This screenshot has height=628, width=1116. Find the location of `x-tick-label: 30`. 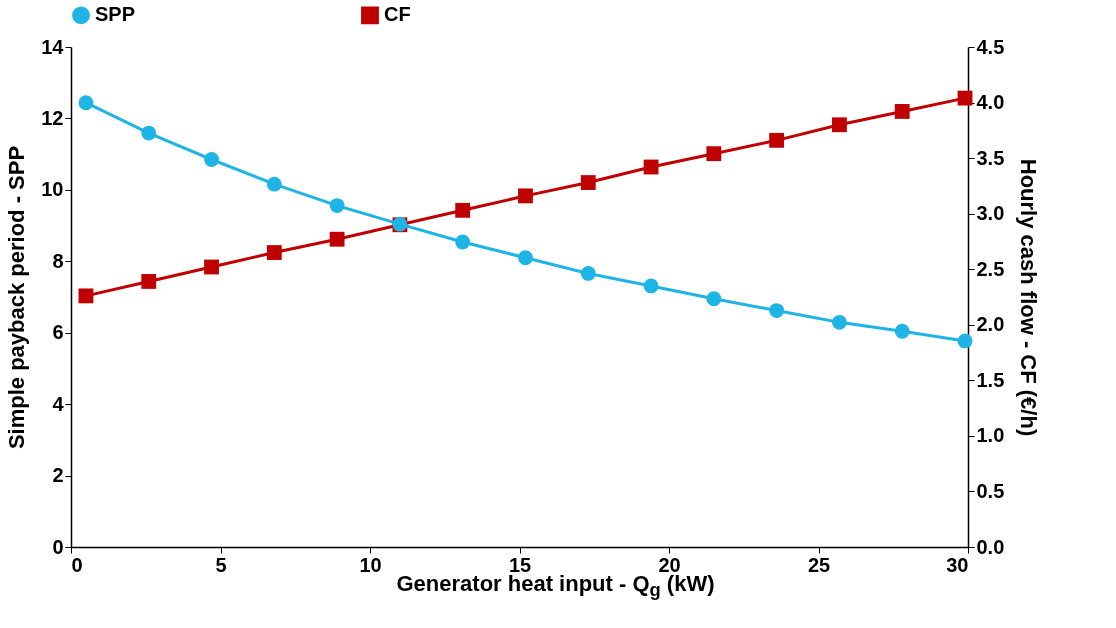

x-tick-label: 30 is located at coordinates (957, 564).